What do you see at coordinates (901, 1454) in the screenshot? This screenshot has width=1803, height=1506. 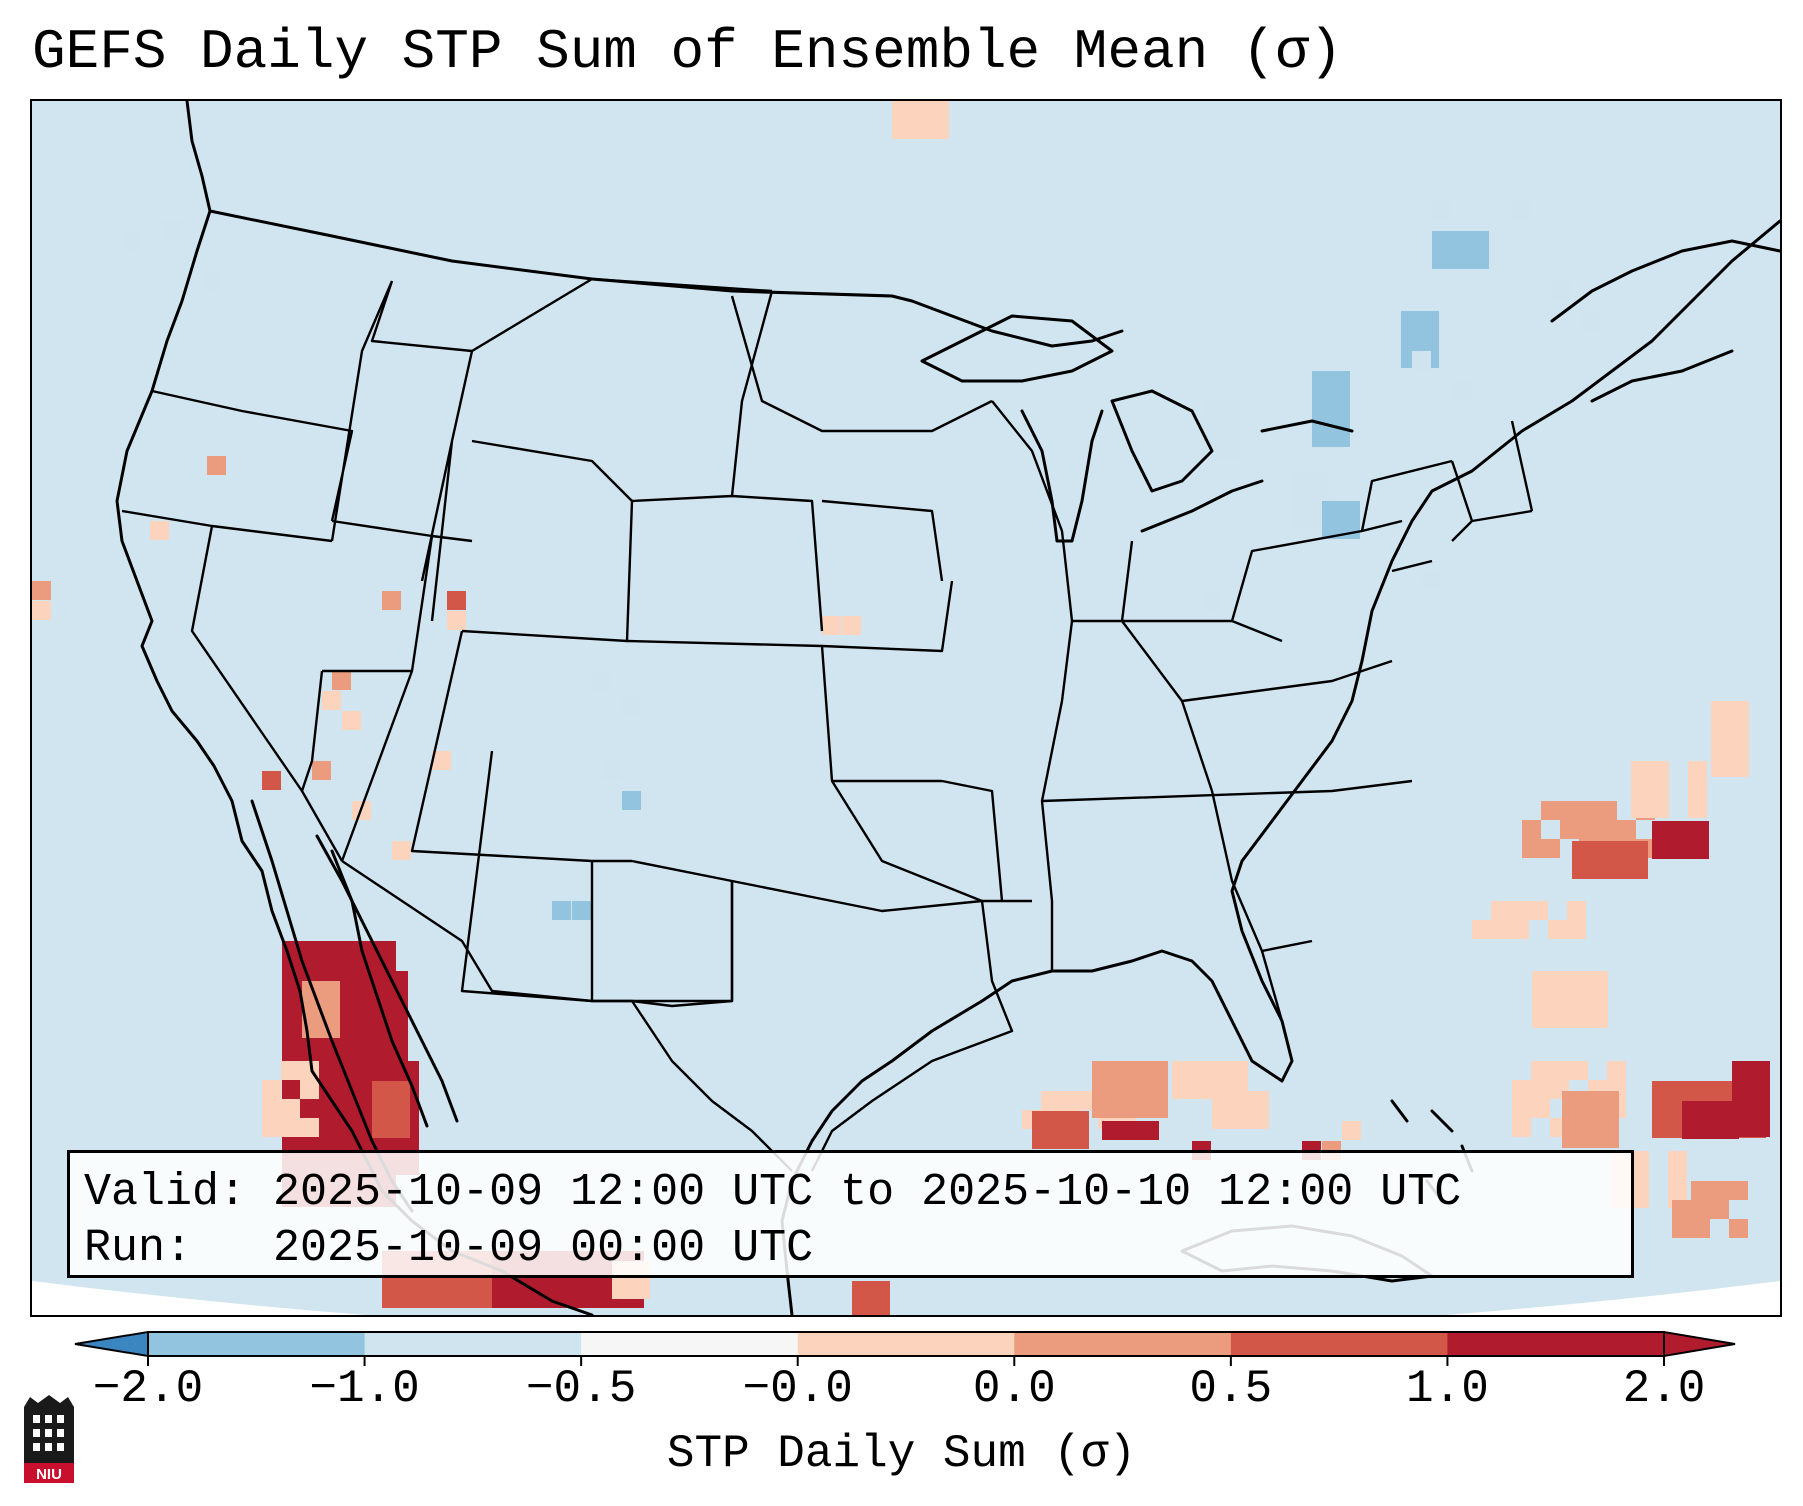 I see `colorbar-label: STP Daily Sum (σ)` at bounding box center [901, 1454].